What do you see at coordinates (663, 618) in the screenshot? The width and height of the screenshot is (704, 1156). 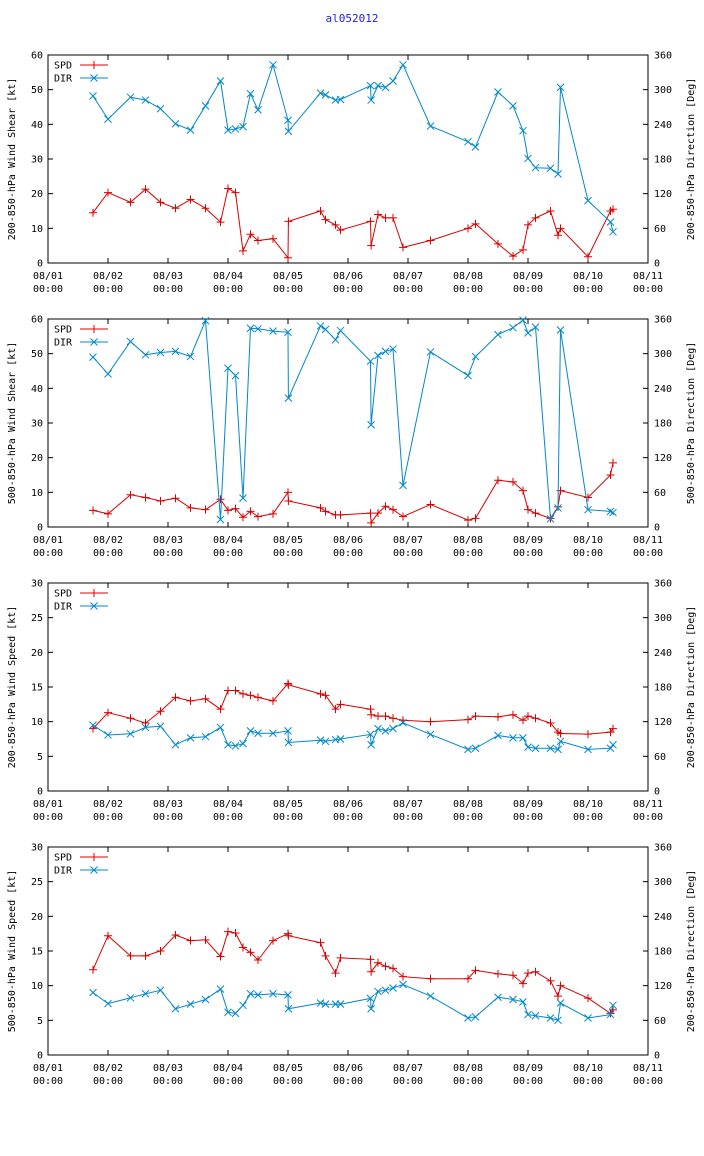 I see `y2-tick-label: 300` at bounding box center [663, 618].